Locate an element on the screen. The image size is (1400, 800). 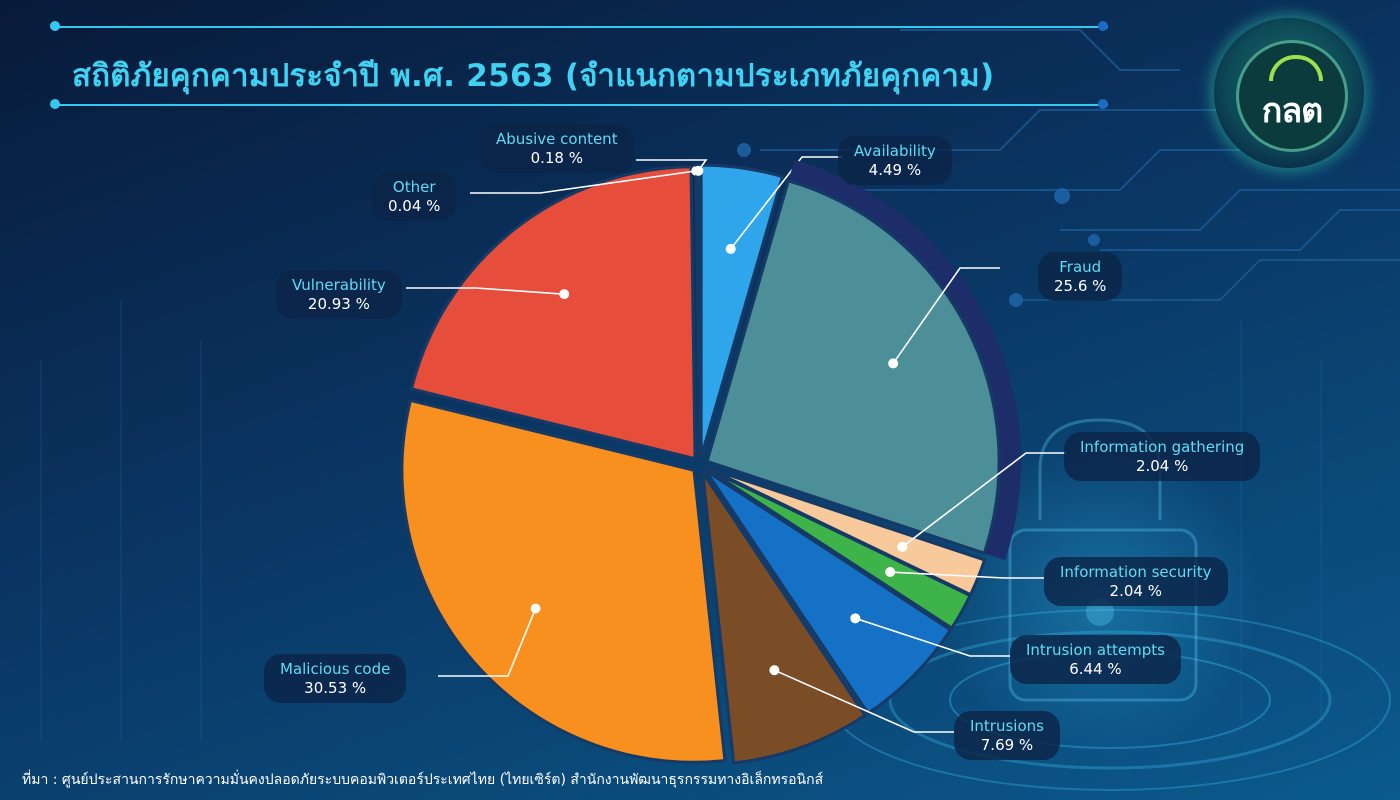
sec-logo: กลต is located at coordinates (1289, 93).